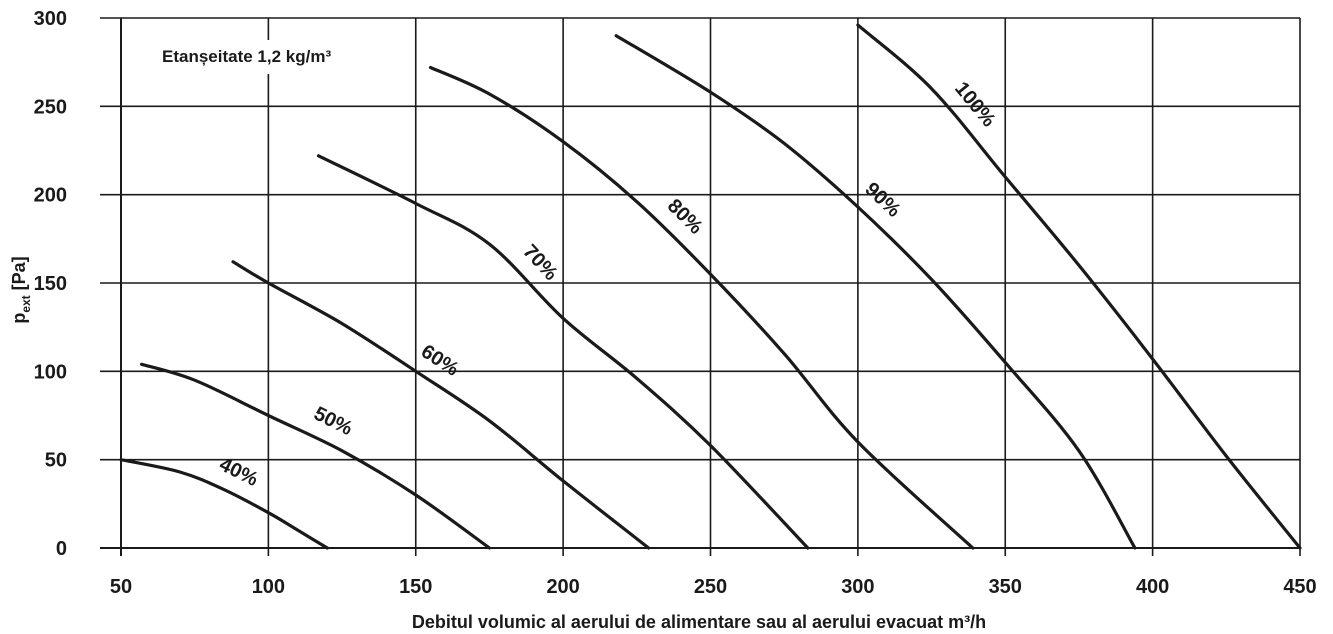 Image resolution: width=1333 pixels, height=634 pixels. I want to click on y-tick-labels: 0 50 100 150 200 250 300, so click(50, 284).